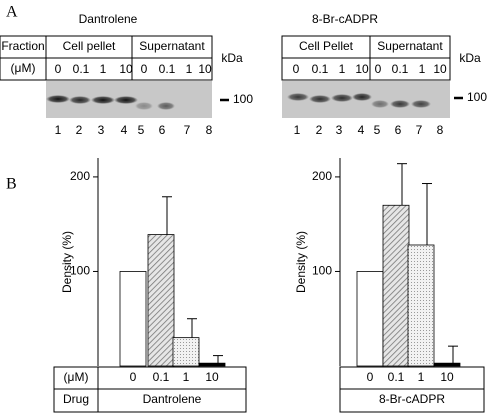 Image resolution: width=488 pixels, height=418 pixels. I want to click on fraction-label: Fraction, so click(22, 46).